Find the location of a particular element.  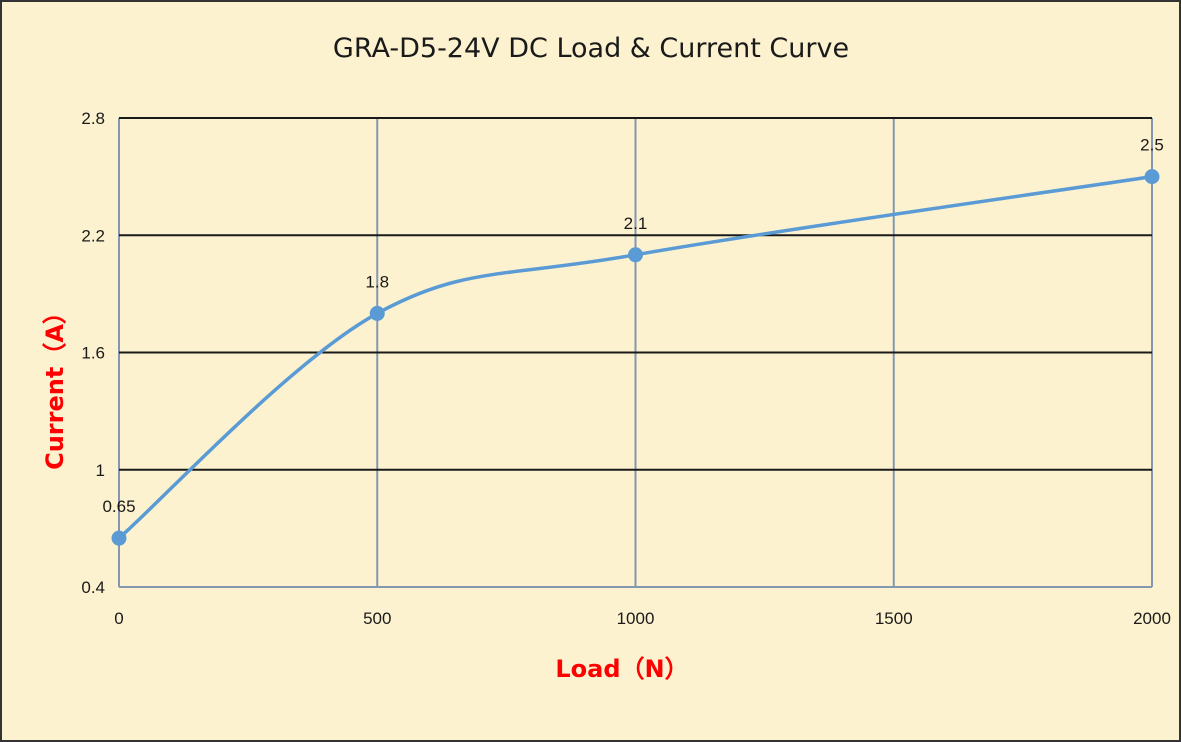

x-axis-title: Load（N） is located at coordinates (621, 669).